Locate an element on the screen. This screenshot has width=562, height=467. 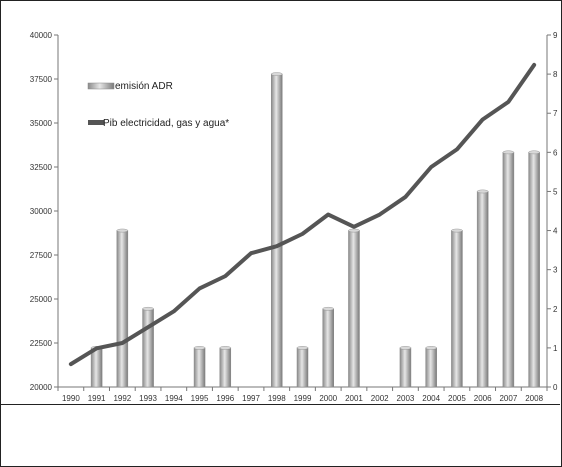
x-tick-label: 1993 is located at coordinates (148, 398).